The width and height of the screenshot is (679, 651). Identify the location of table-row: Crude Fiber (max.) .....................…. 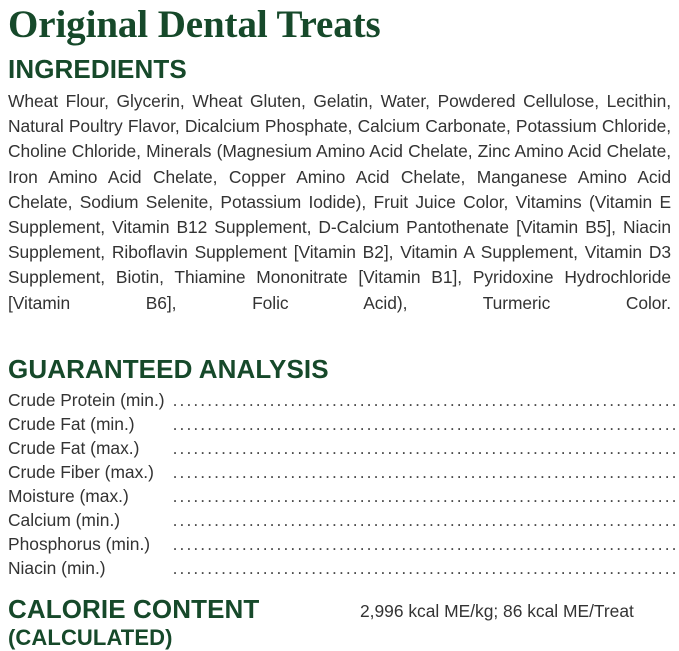
(343, 472).